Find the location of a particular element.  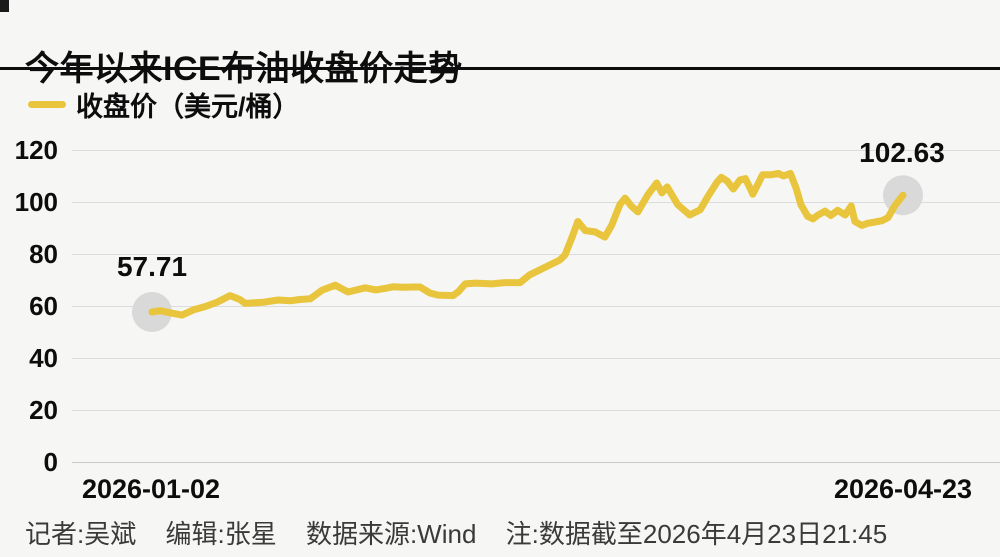

xtick-start-date: 2026-01-02 is located at coordinates (151, 489).